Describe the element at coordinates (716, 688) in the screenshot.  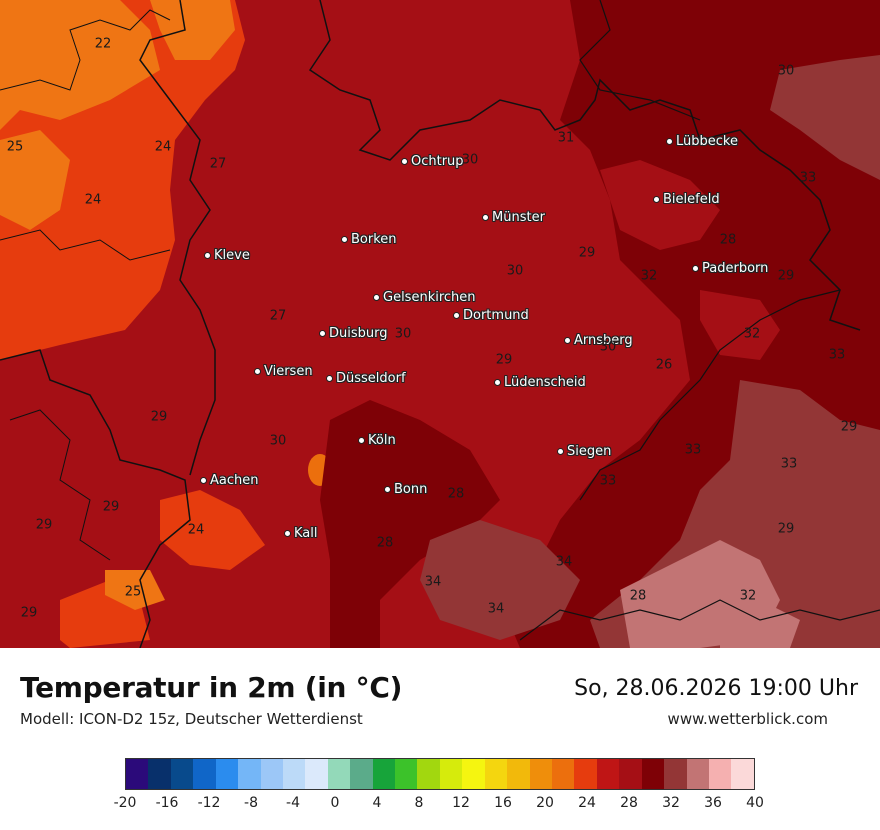
I see `forecast-datetime: So, 28.06.2026 19:00 Uhr` at that location.